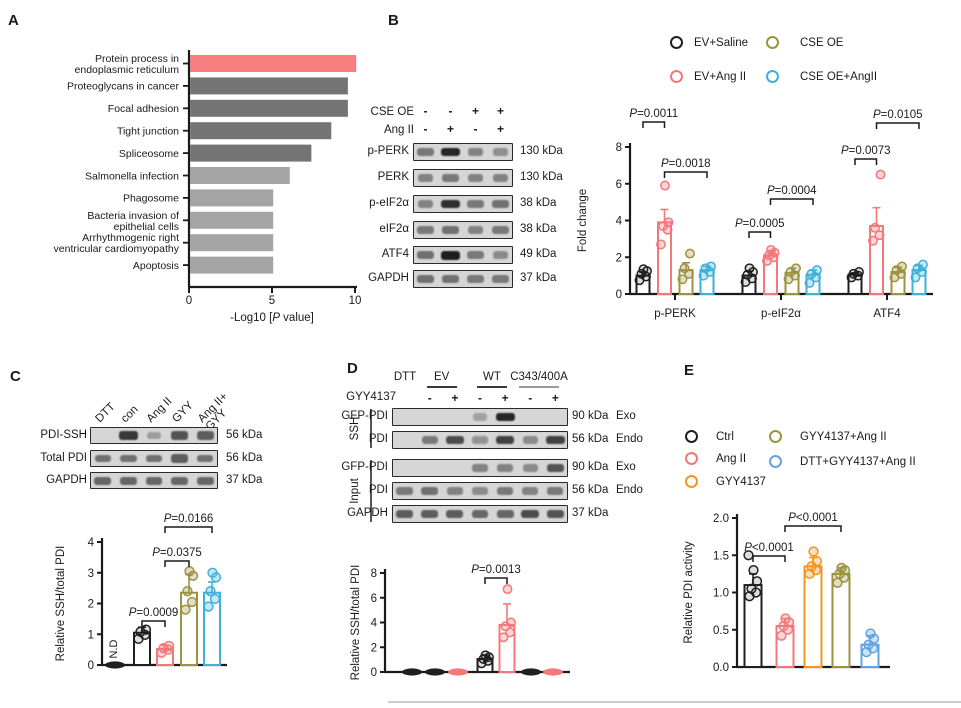 The width and height of the screenshot is (961, 708). What do you see at coordinates (151, 199) in the screenshot?
I see `pathway-label: Phagosome` at bounding box center [151, 199].